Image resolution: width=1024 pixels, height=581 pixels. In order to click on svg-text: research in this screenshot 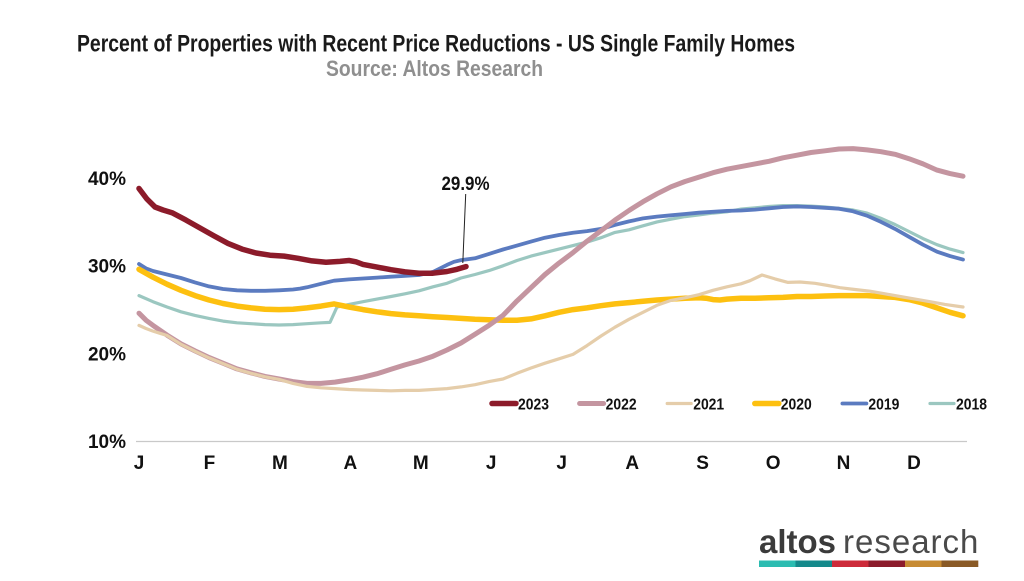, I will do `click(911, 541)`.